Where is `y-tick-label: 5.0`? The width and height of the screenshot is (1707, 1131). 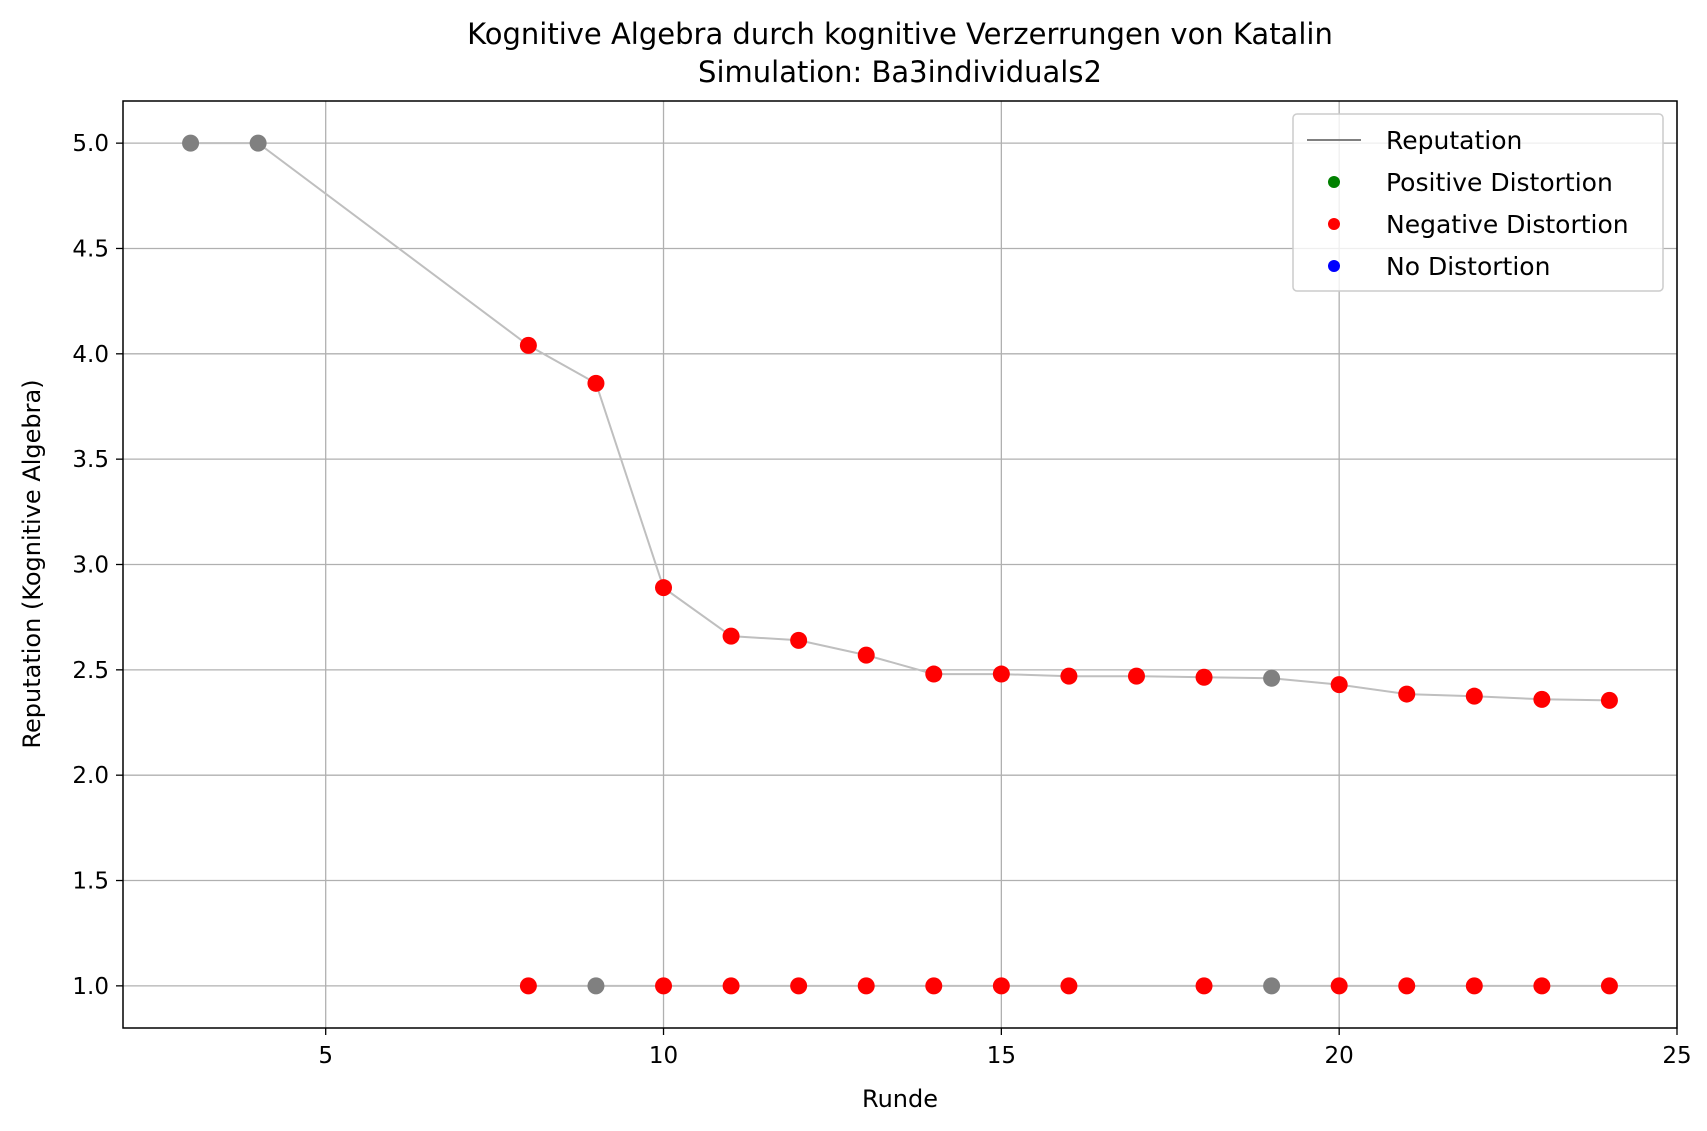
y-tick-label: 5.0 is located at coordinates (90, 144).